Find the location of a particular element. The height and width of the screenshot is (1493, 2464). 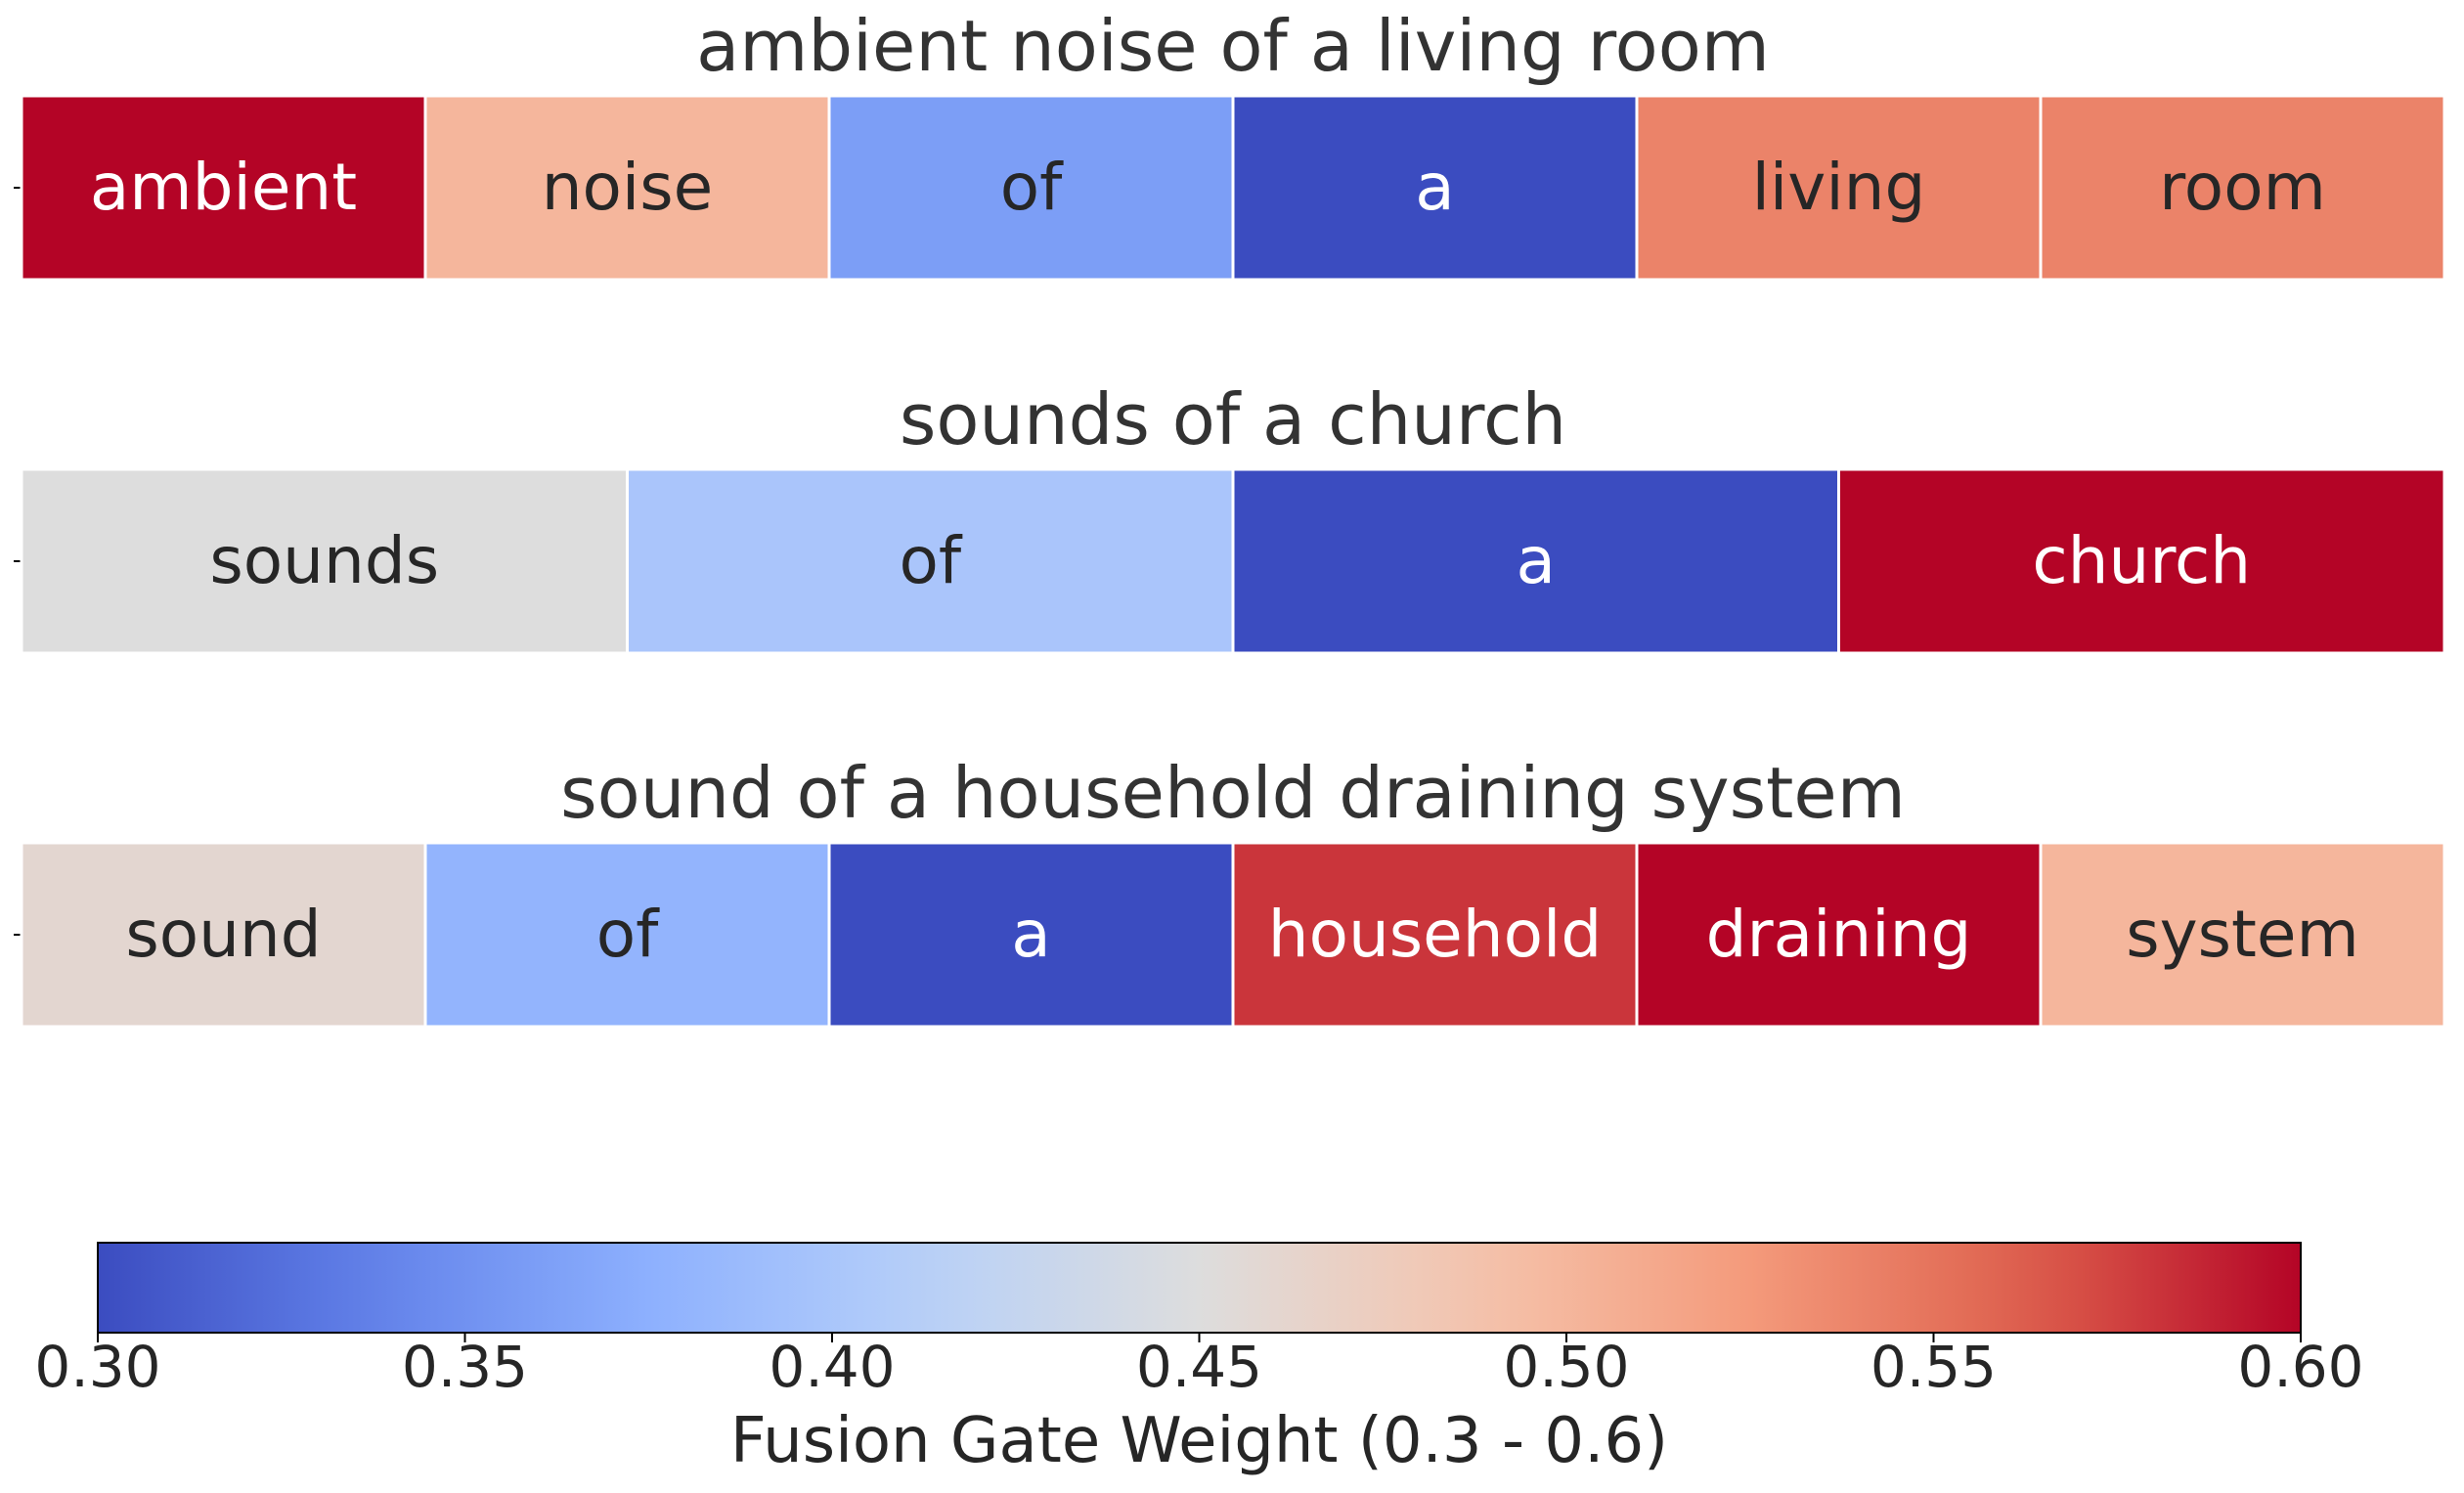

cell-token-label: sounds is located at coordinates (324, 560).